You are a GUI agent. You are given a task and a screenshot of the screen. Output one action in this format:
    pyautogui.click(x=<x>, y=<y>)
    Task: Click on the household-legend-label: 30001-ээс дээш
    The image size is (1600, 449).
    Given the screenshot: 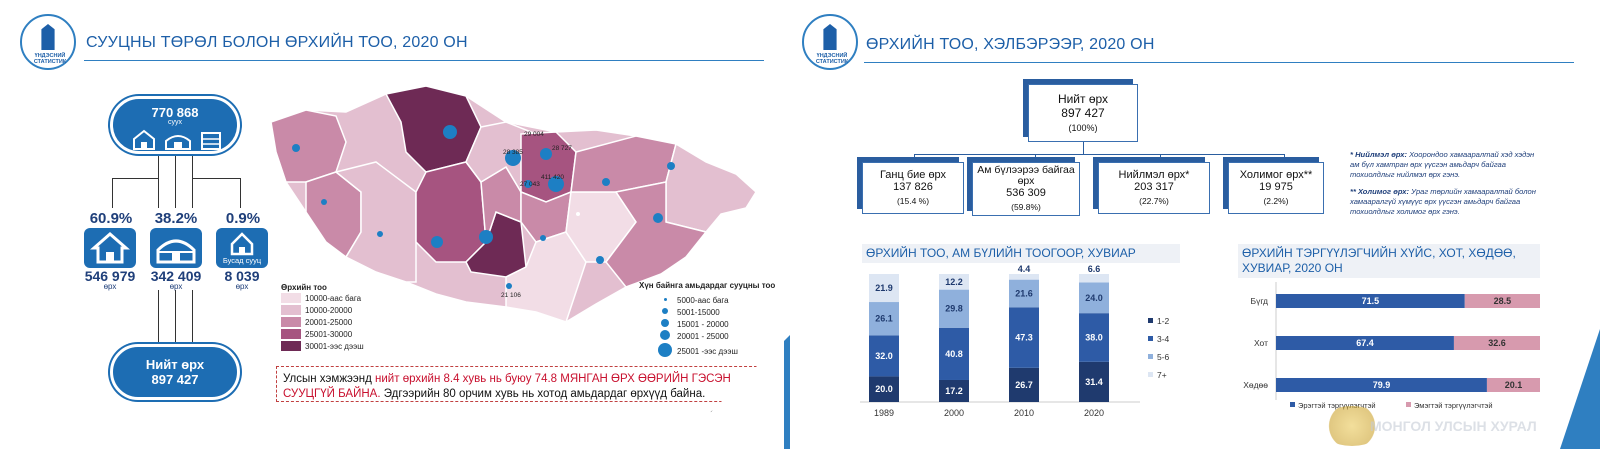 What is the action you would take?
    pyautogui.click(x=334, y=346)
    